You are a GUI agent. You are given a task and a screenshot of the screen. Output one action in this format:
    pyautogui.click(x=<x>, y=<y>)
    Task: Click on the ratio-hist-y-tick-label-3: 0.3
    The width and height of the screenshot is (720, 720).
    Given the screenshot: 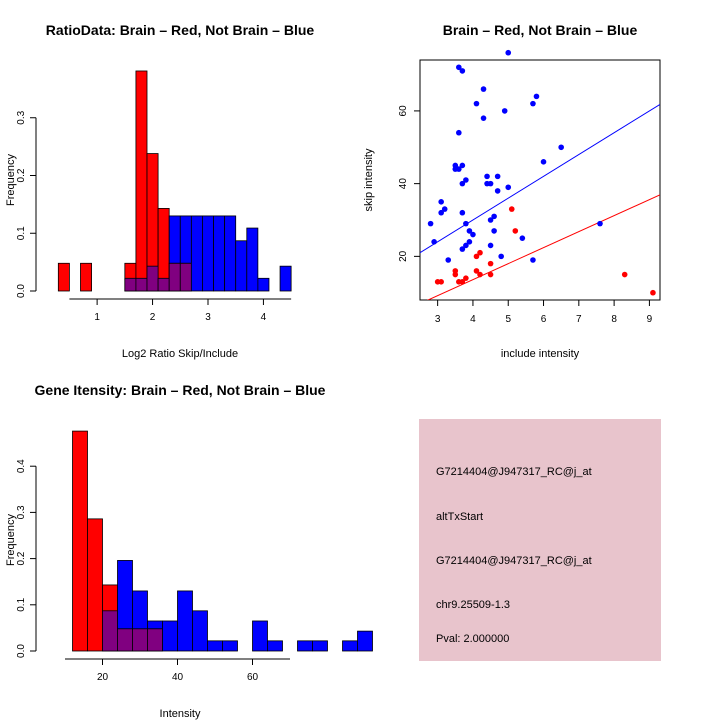 What is the action you would take?
    pyautogui.click(x=21, y=117)
    